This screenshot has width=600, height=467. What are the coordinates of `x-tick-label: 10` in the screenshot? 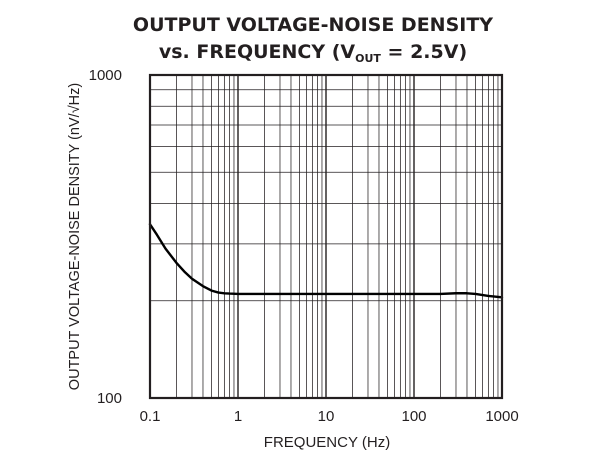 It's located at (326, 416).